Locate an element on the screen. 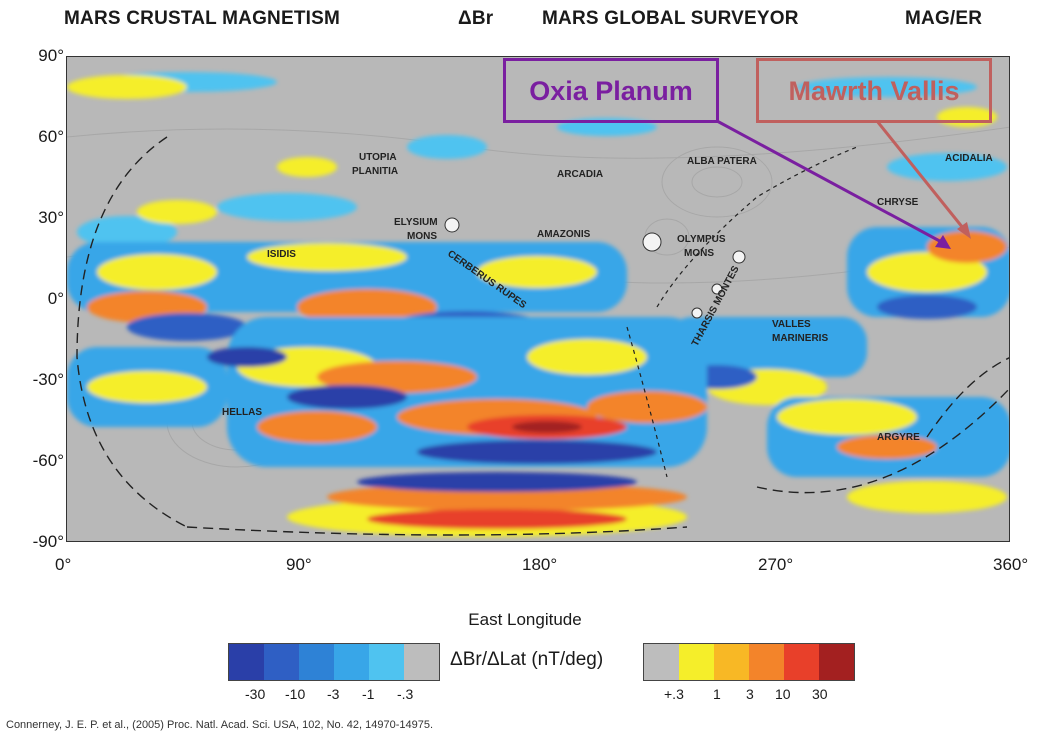  y-tick-0: 0° is located at coordinates (55, 298).